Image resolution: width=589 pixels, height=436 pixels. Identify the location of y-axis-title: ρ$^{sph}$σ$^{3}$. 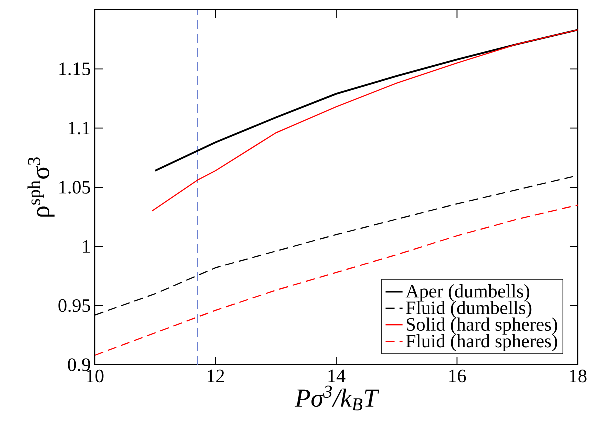
(41, 187).